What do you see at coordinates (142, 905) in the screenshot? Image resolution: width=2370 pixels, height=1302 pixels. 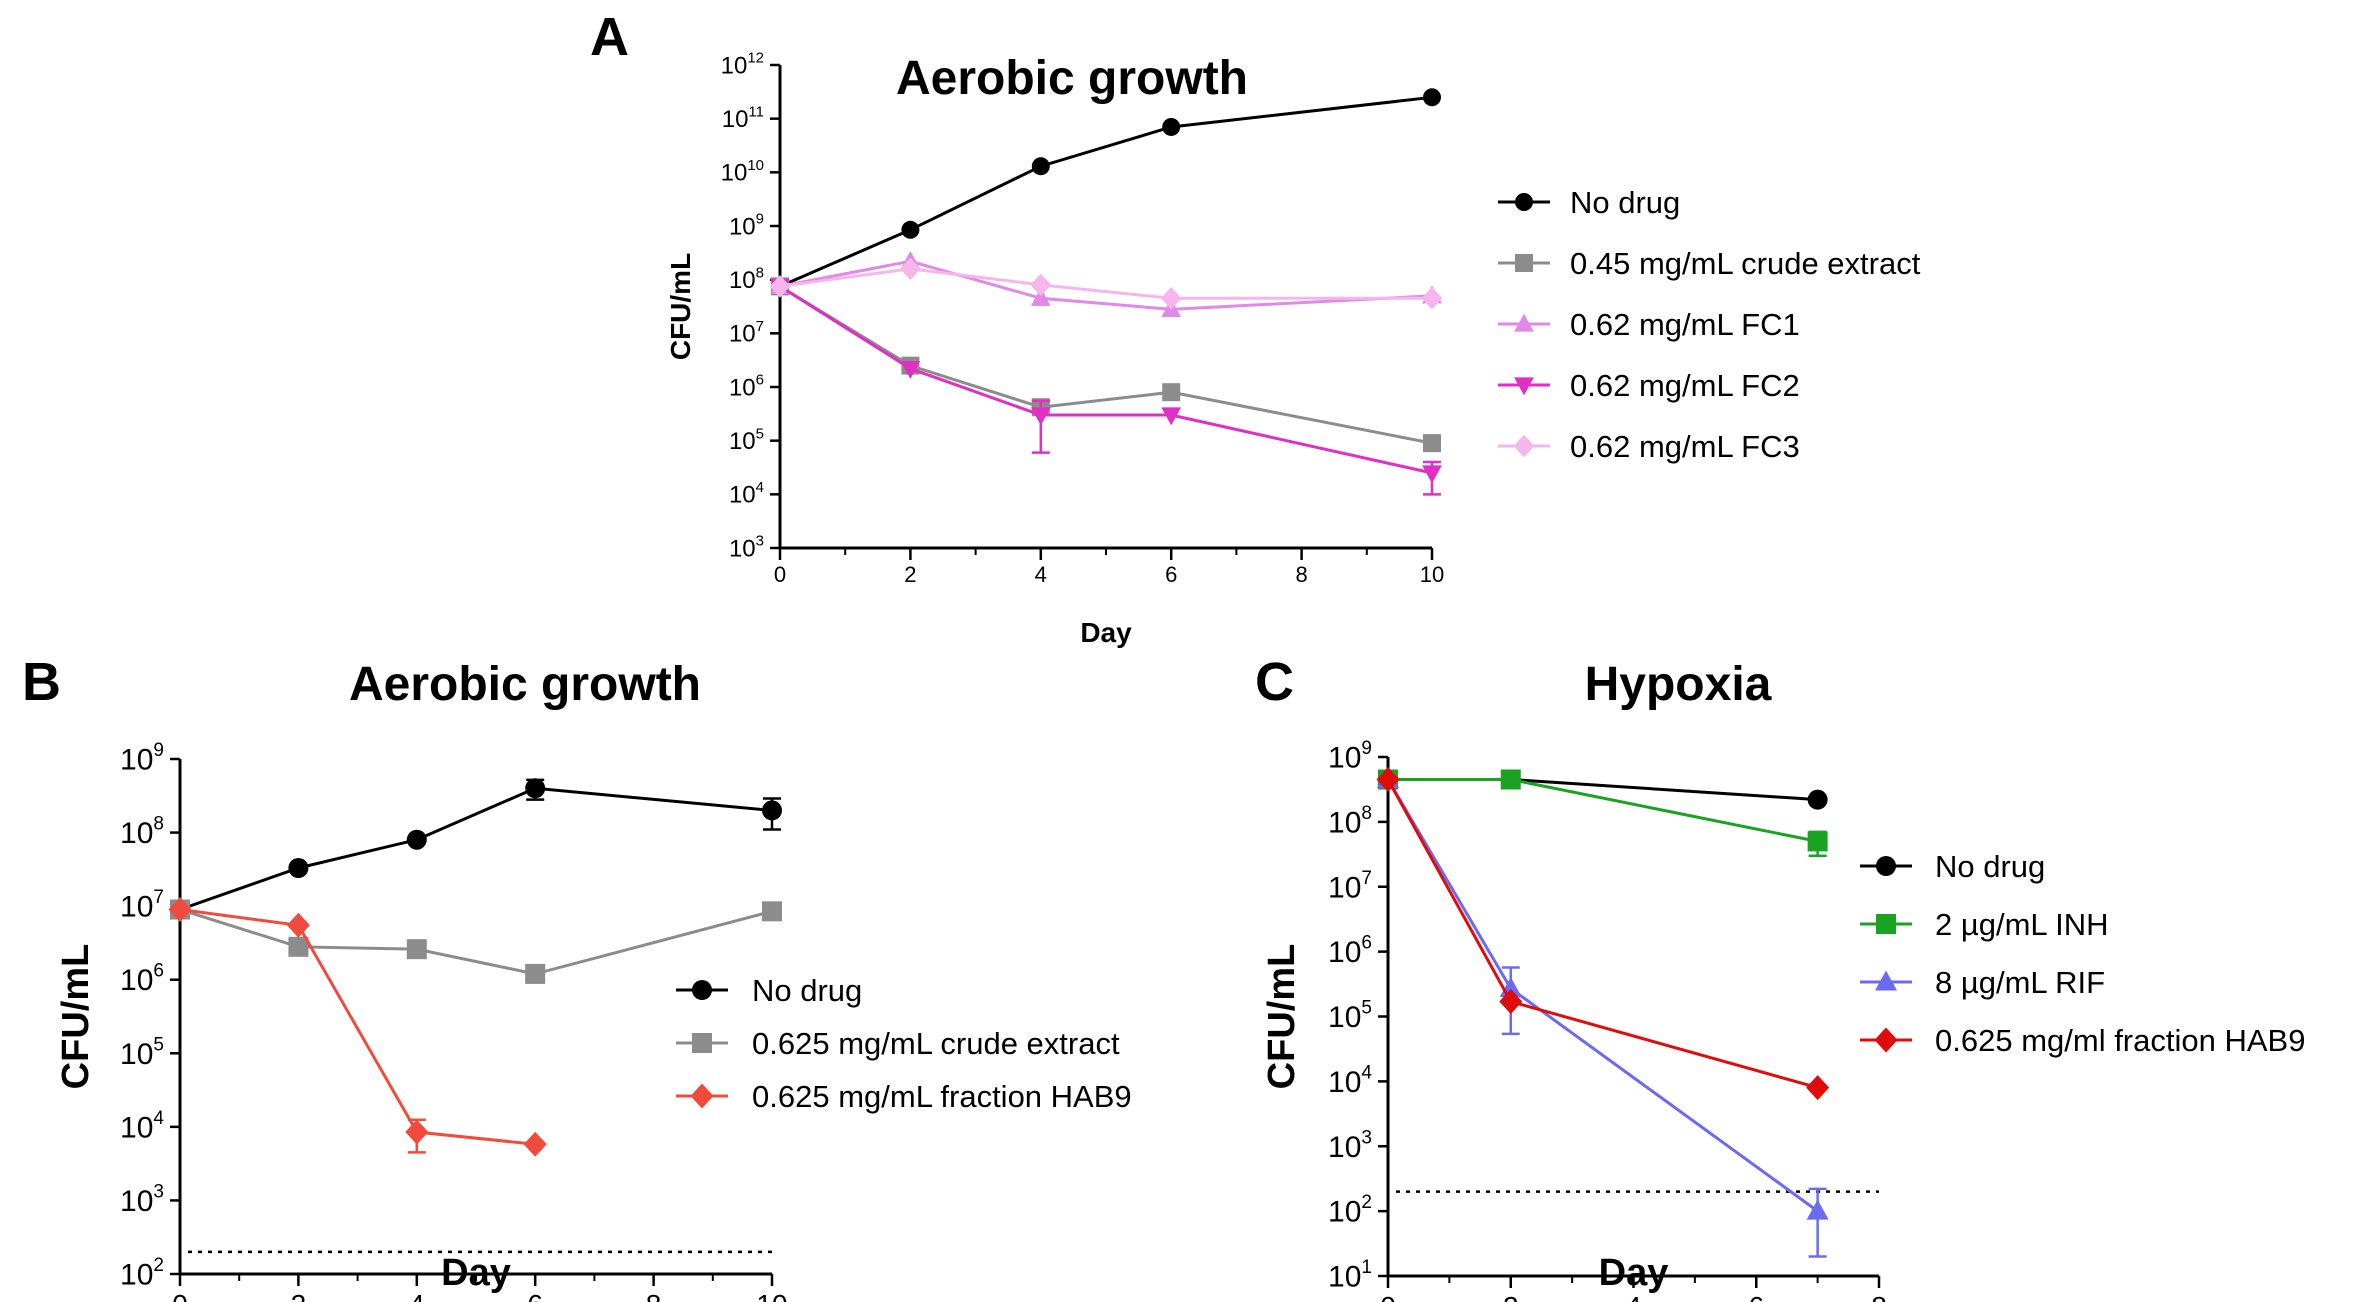 I see `y-tick-label: 10⁷` at bounding box center [142, 905].